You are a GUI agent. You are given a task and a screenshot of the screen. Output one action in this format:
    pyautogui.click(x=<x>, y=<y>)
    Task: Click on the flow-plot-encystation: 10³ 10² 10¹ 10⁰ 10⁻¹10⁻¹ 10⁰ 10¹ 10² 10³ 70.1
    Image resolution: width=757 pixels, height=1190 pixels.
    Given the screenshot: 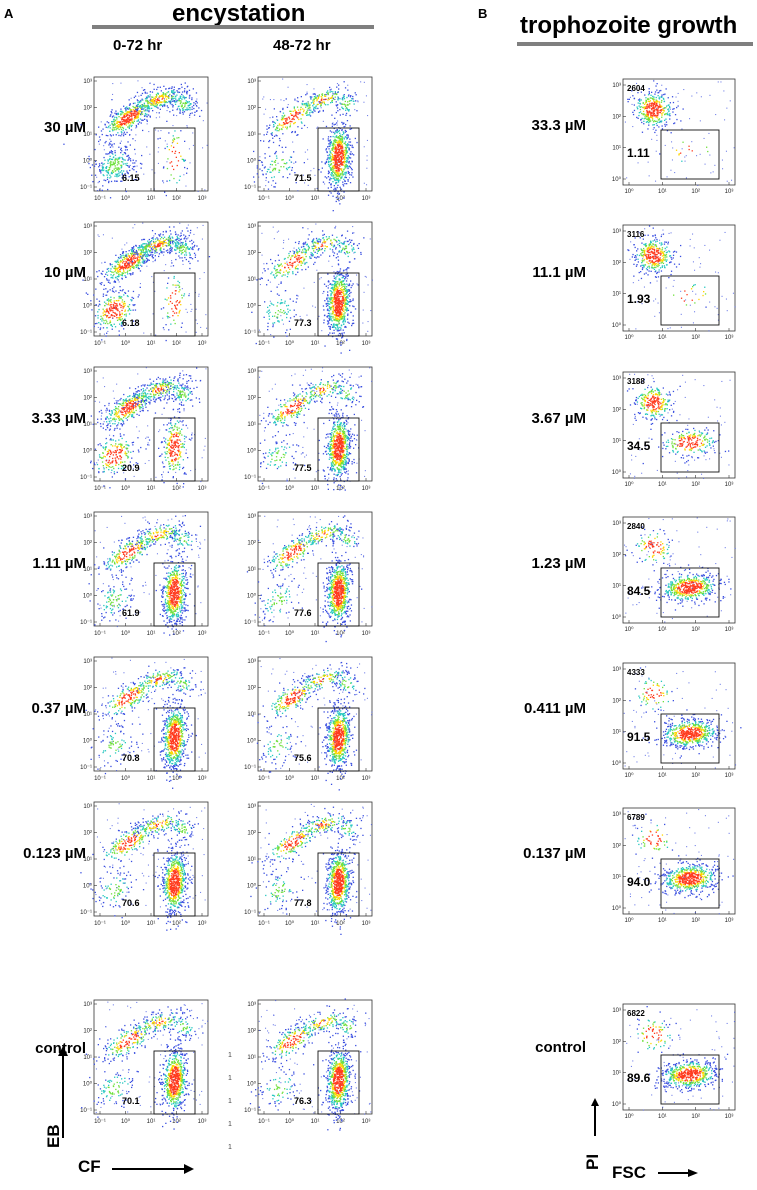 What is the action you would take?
    pyautogui.click(x=144, y=1064)
    